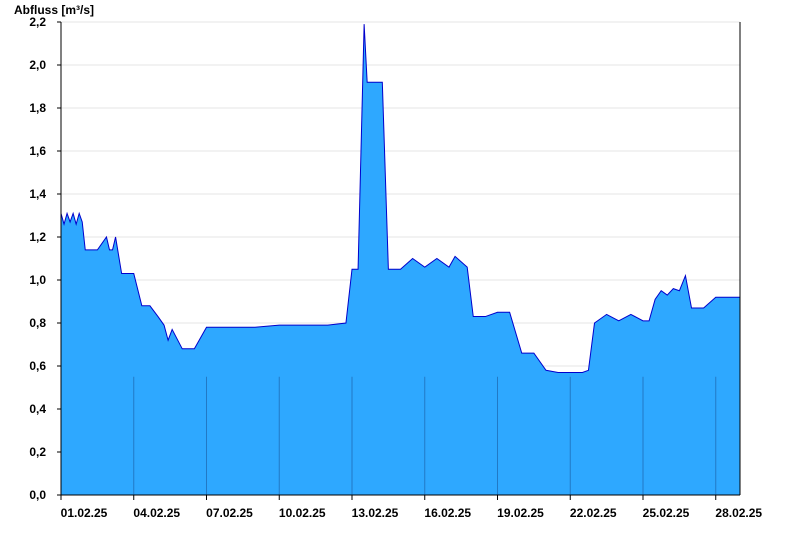 This screenshot has width=800, height=550. I want to click on x-tick-label: 13.02.25, so click(375, 513).